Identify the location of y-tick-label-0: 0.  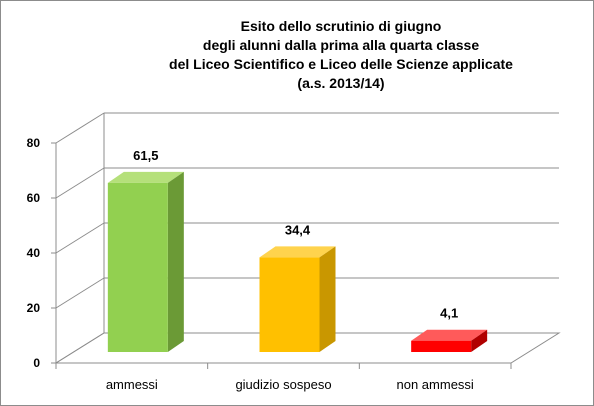
(36, 363).